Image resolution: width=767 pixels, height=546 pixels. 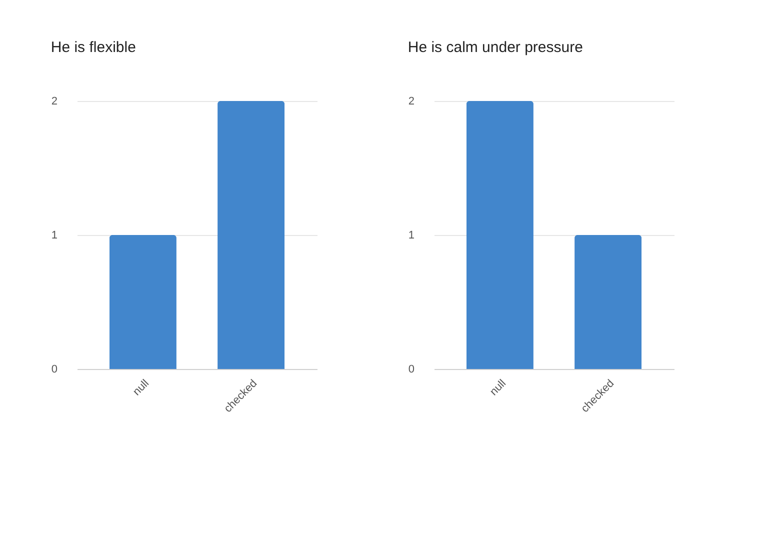 I want to click on chart-title: He is flexible, so click(x=93, y=47).